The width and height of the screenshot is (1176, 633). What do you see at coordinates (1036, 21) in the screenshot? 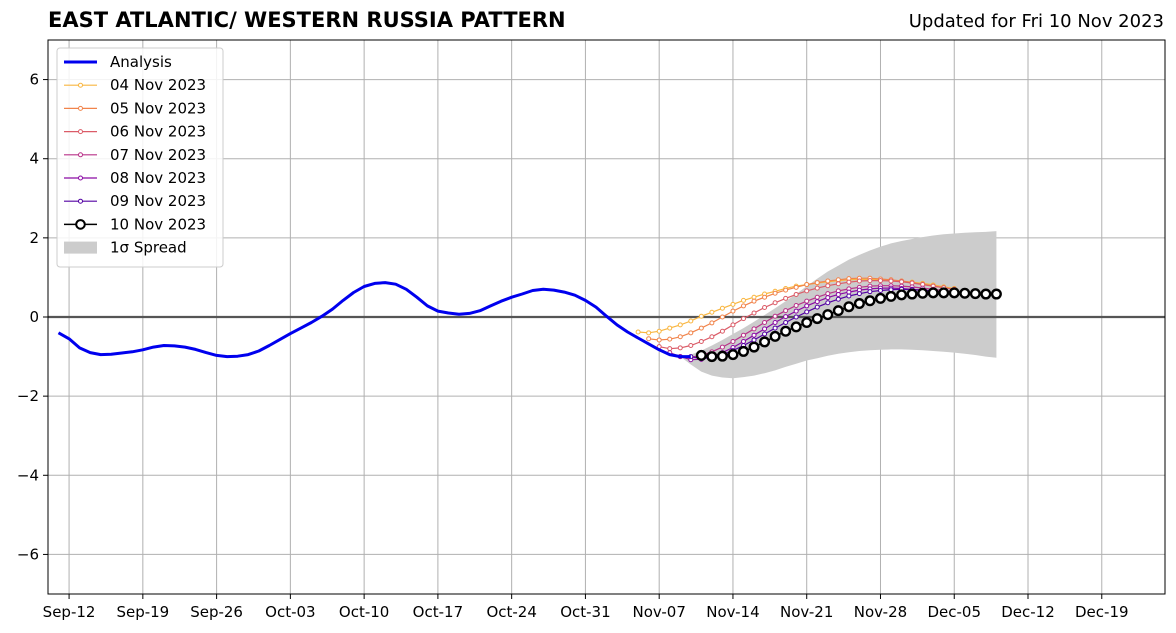
I see `chart-updated-date: Updated for Fri 10 Nov 2023` at bounding box center [1036, 21].